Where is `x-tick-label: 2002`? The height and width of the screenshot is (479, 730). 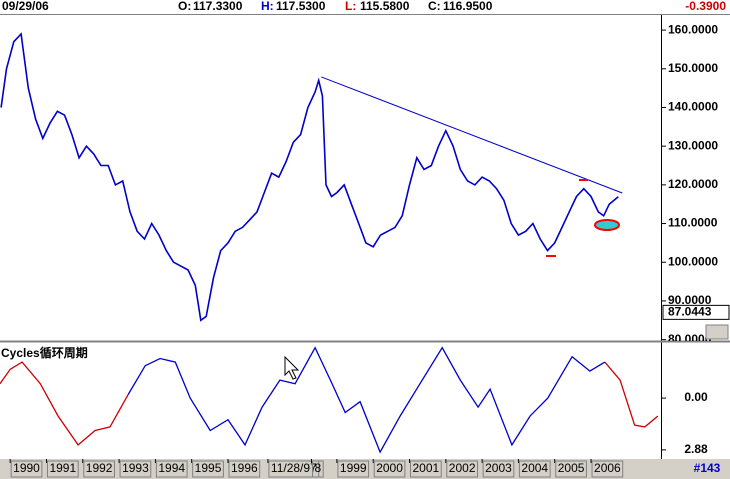 x-tick-label: 2002 is located at coordinates (462, 468).